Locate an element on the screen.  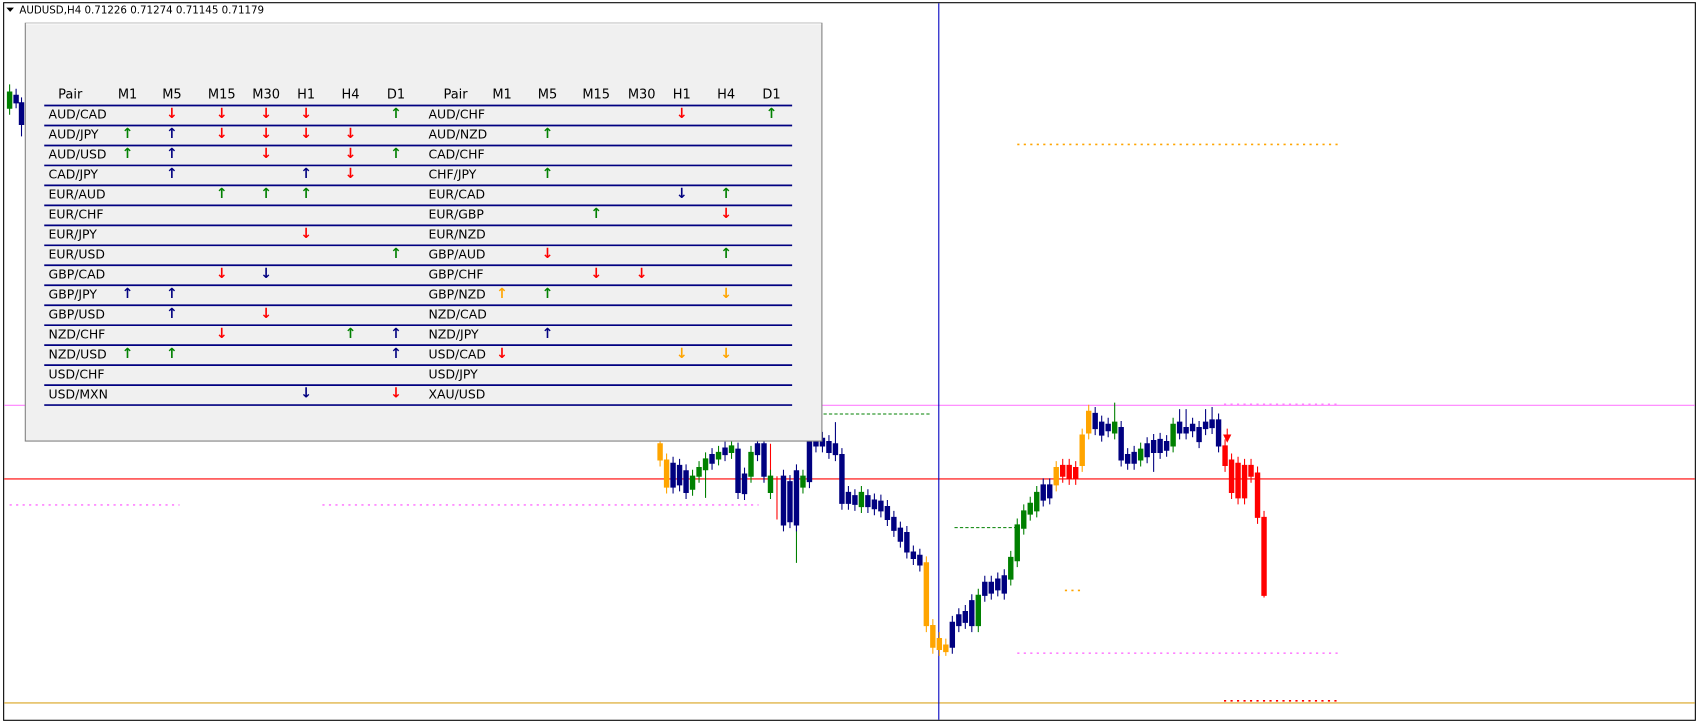
pair-label: AUD/CHF is located at coordinates (456, 114).